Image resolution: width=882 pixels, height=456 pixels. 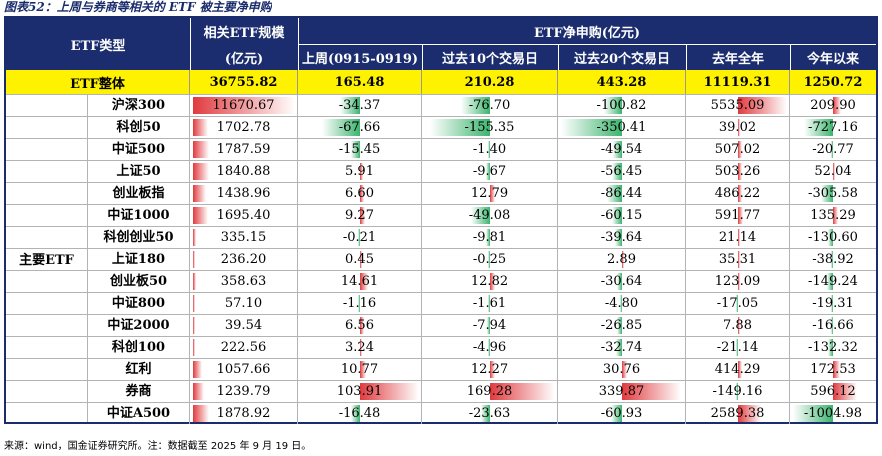 I want to click on flow-cell: 339.87, so click(x=622, y=391).